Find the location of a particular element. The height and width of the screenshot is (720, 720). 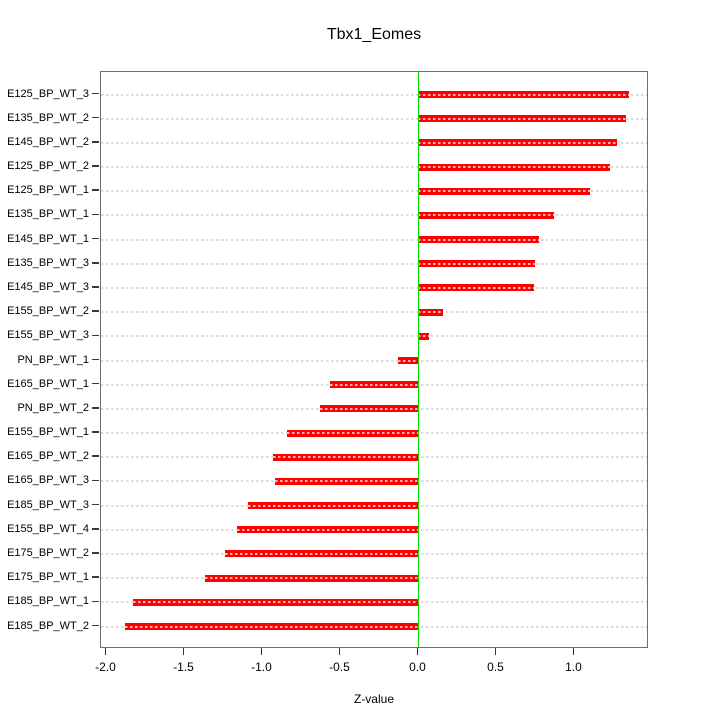

x-tick-label: -1.0 is located at coordinates (261, 667).